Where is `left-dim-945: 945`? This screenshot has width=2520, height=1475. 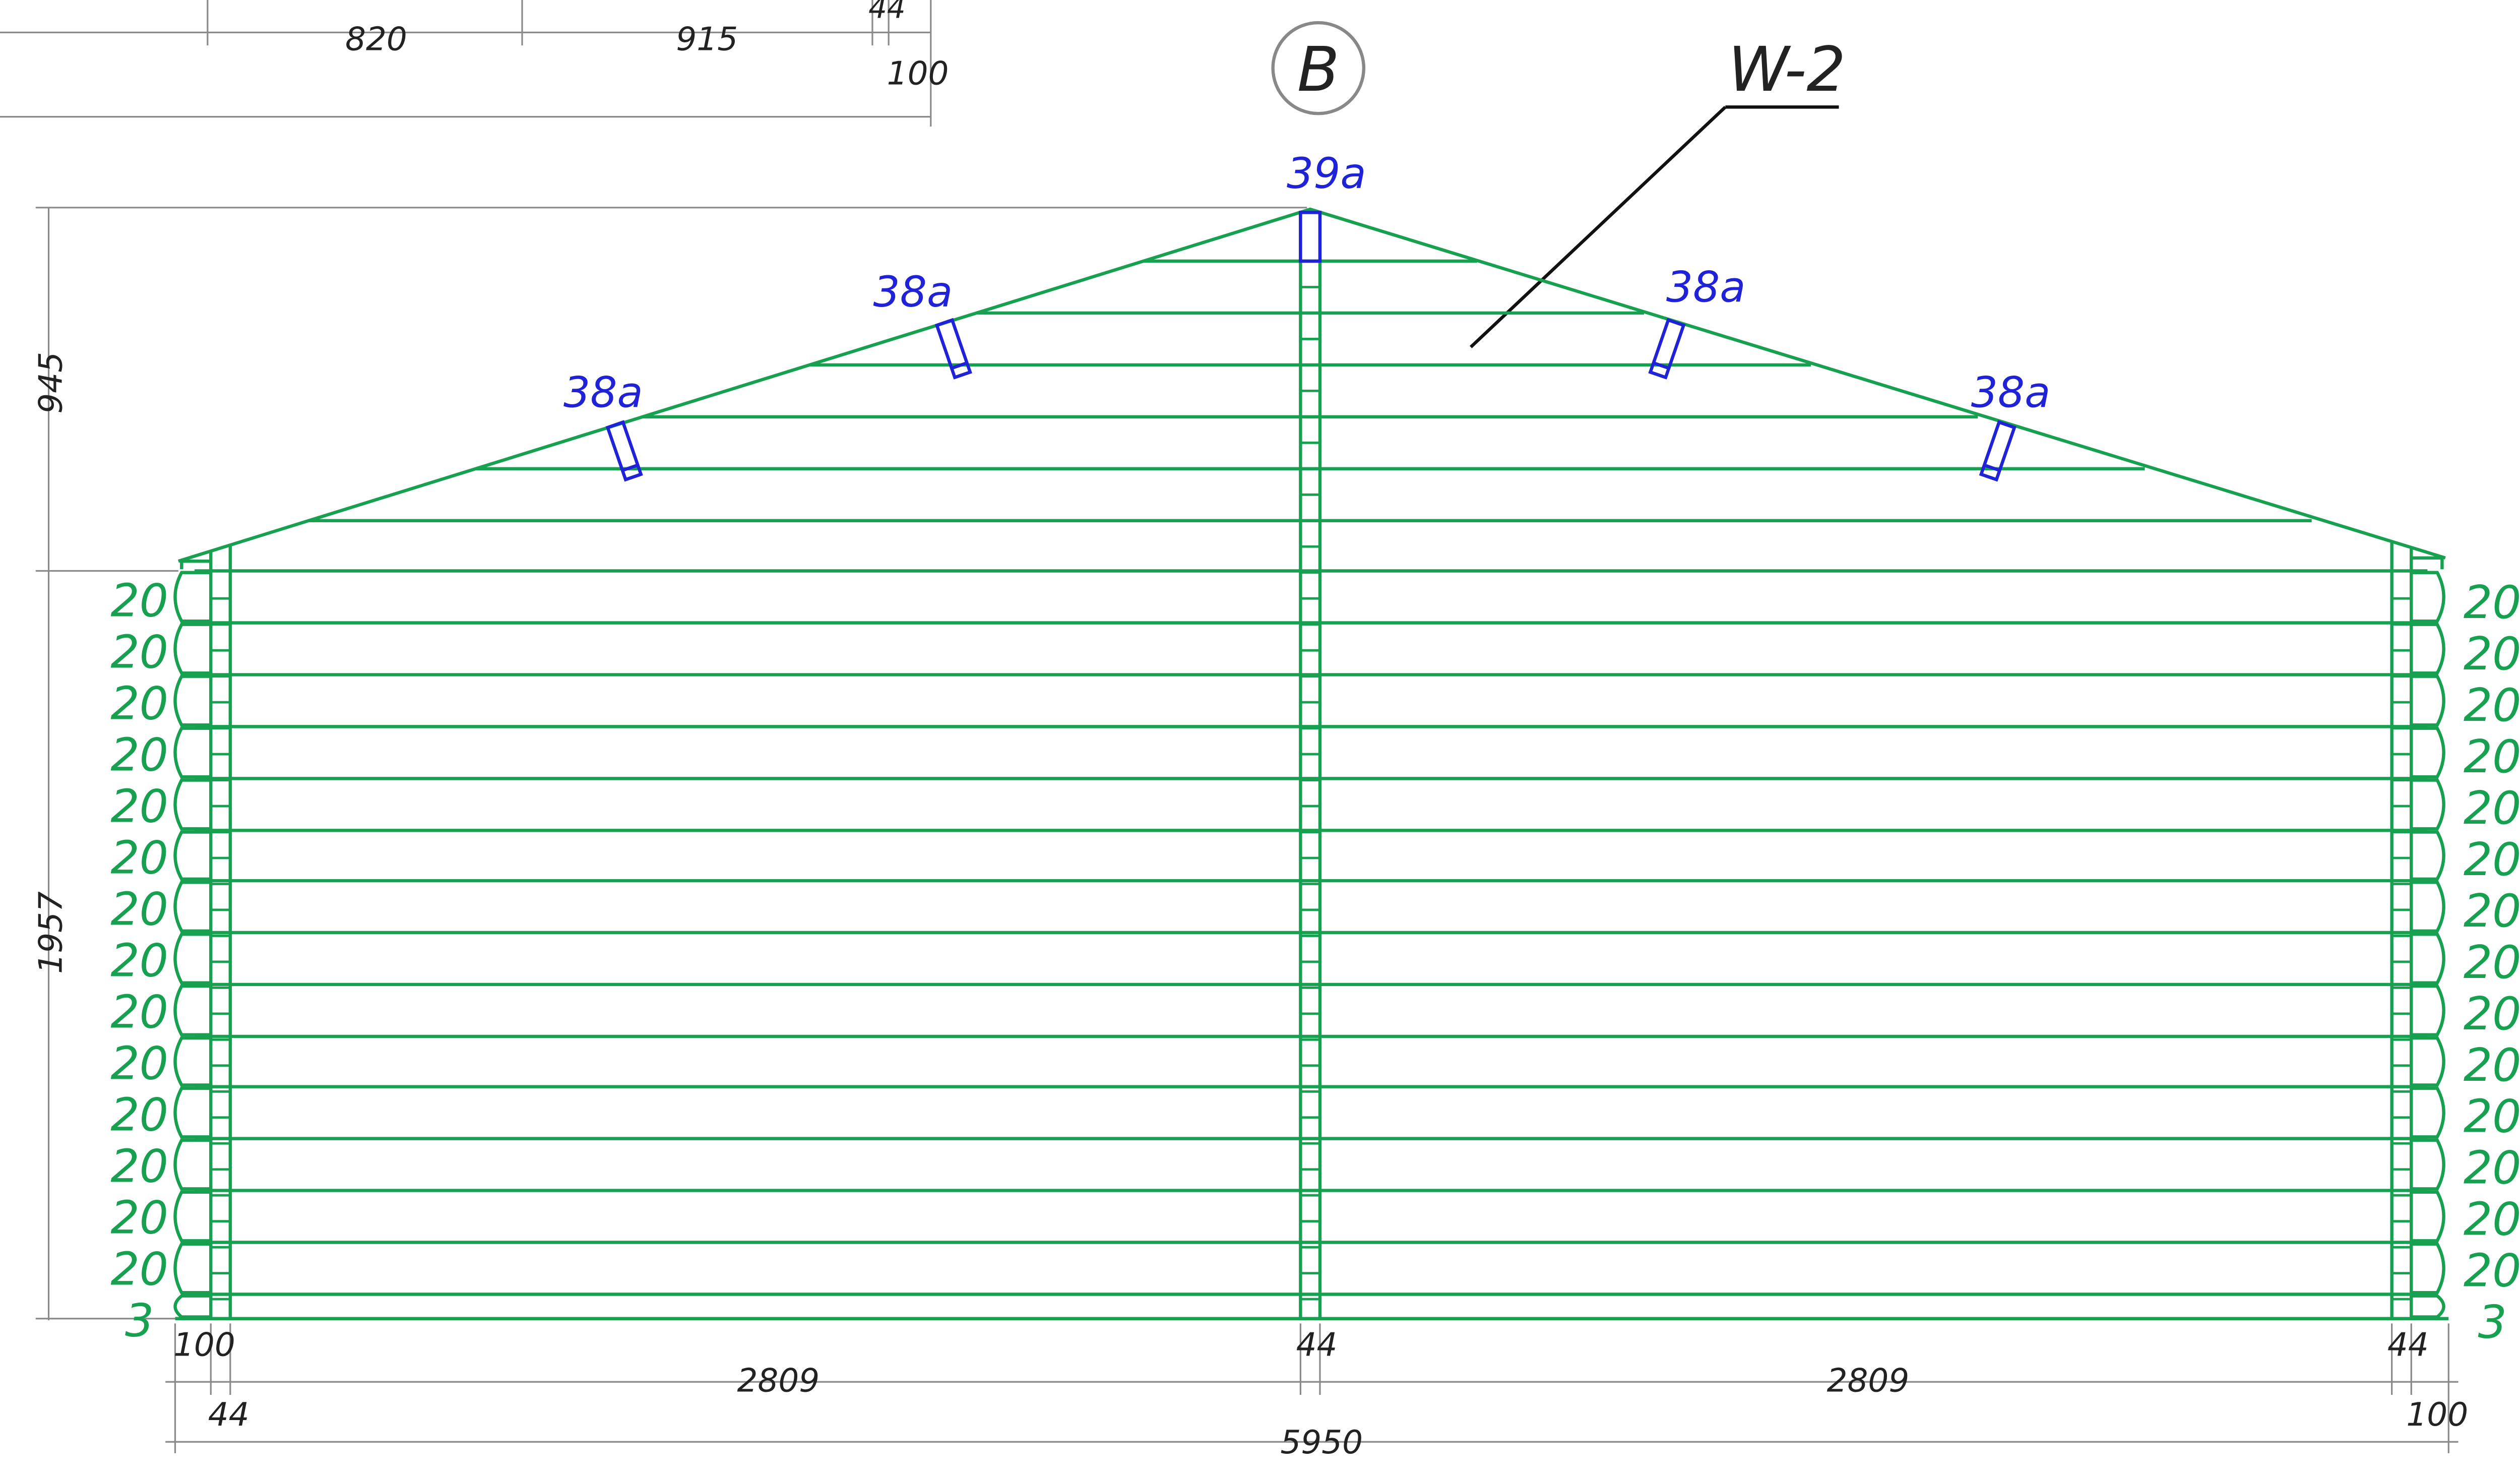 left-dim-945: 945 is located at coordinates (51, 383).